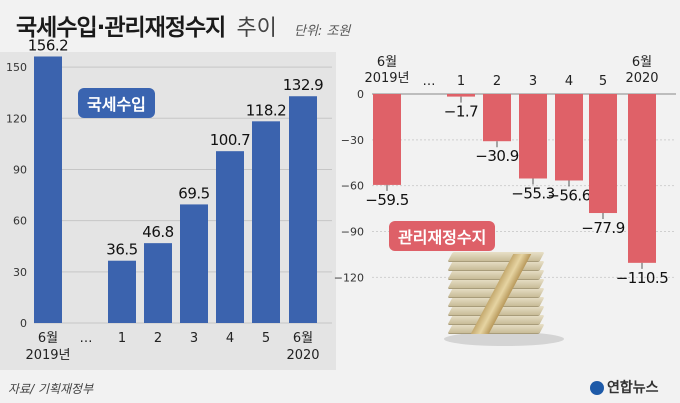 This screenshot has width=680, height=403. I want to click on brand-name: 연합뉴스, so click(633, 388).